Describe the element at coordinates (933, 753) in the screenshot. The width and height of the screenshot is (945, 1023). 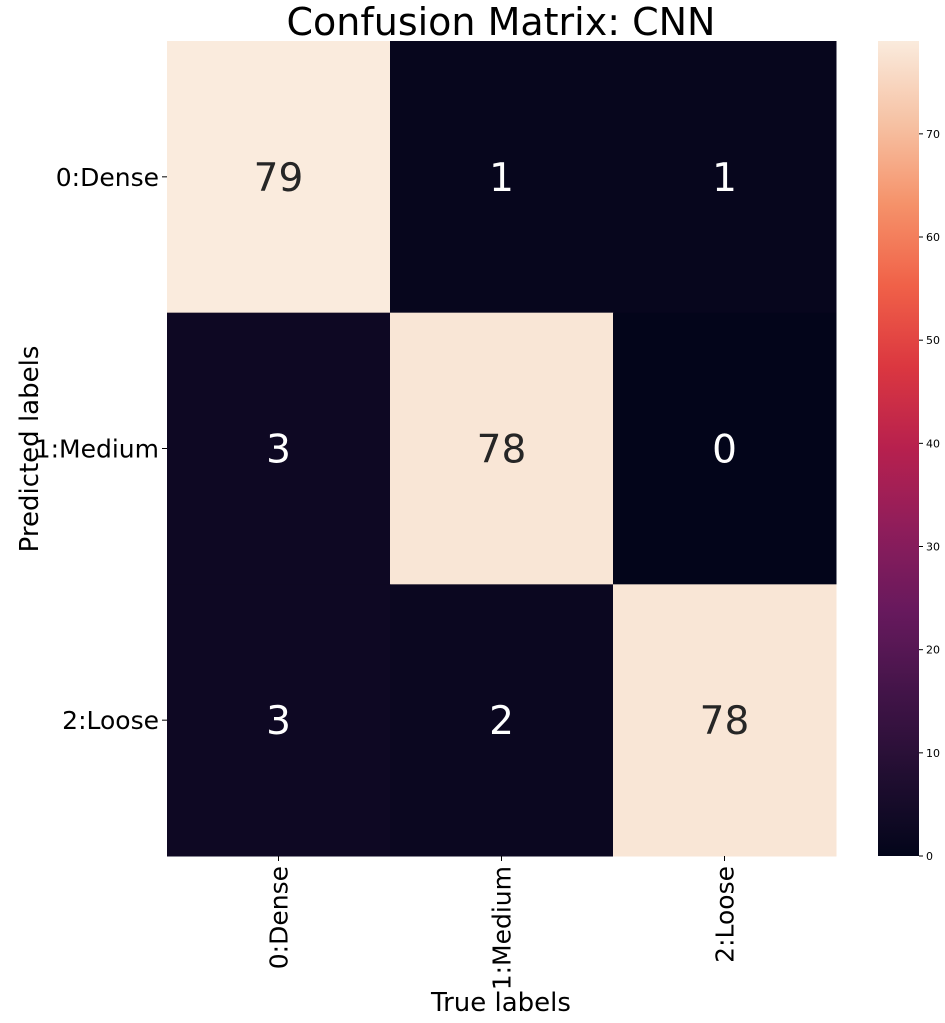
I see `colorbar-tick-label: 10` at that location.